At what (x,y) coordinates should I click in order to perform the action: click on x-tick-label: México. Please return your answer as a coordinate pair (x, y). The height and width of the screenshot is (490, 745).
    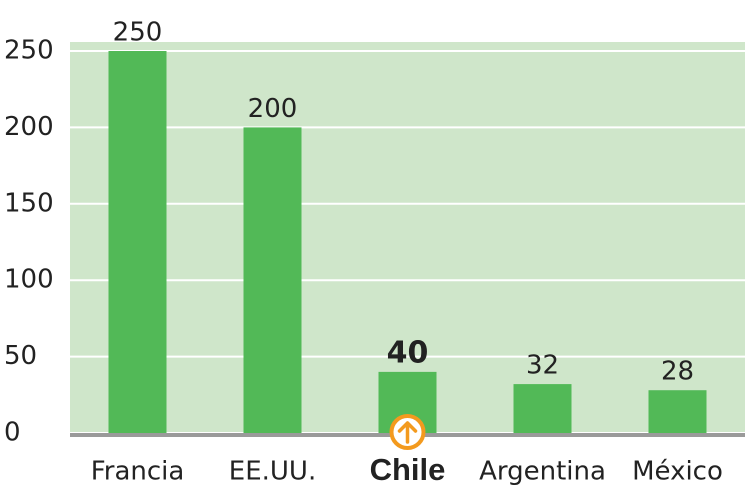
    Looking at the image, I should click on (677, 472).